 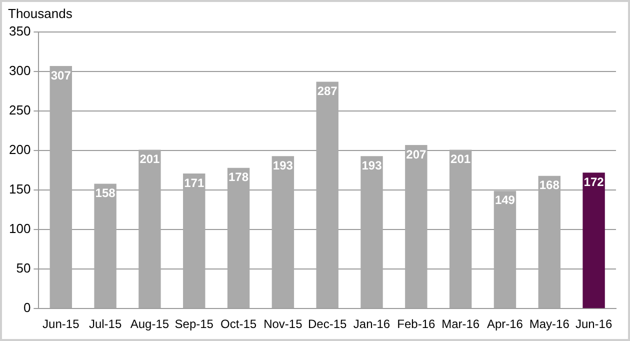 What do you see at coordinates (19, 70) in the screenshot?
I see `y-tick-label: 300` at bounding box center [19, 70].